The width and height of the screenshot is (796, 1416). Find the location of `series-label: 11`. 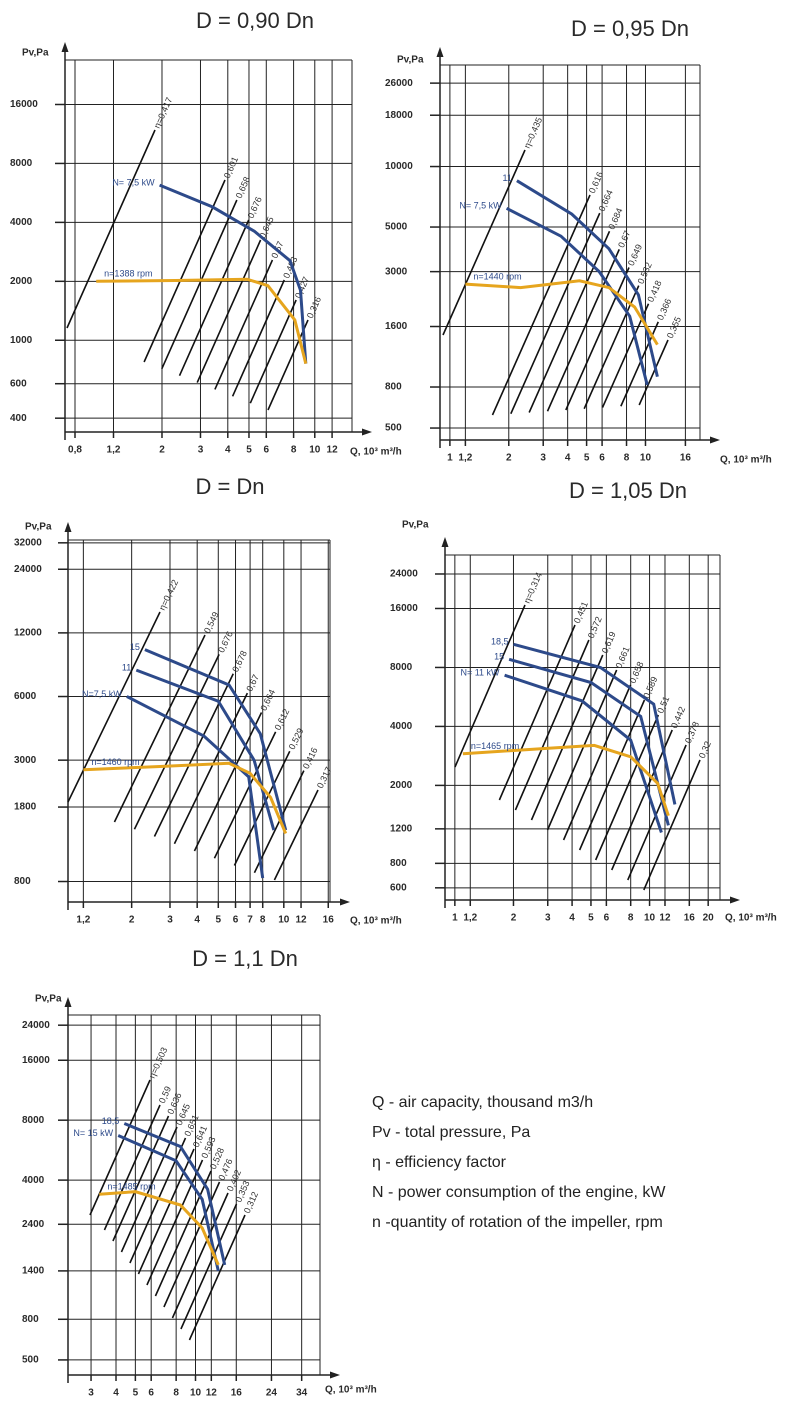

series-label: 11 is located at coordinates (507, 178).